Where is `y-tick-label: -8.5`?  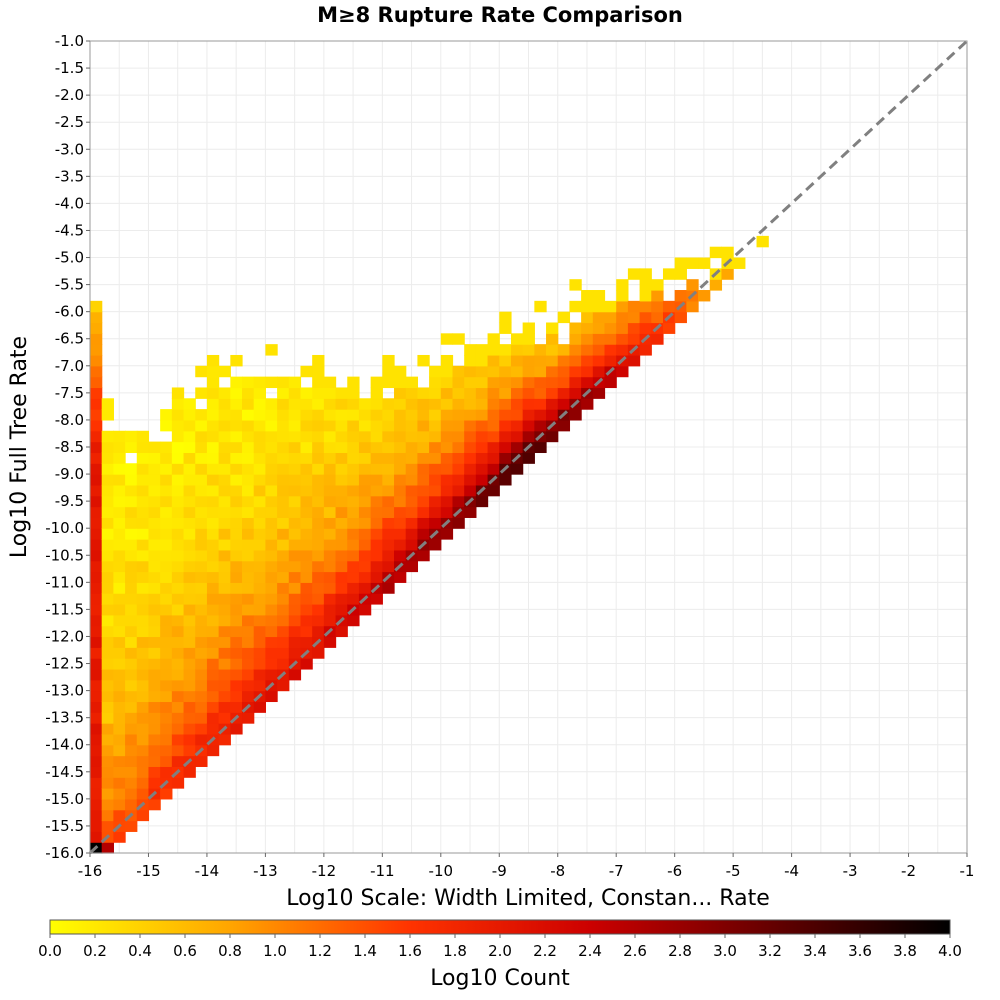 y-tick-label: -8.5 is located at coordinates (69, 447).